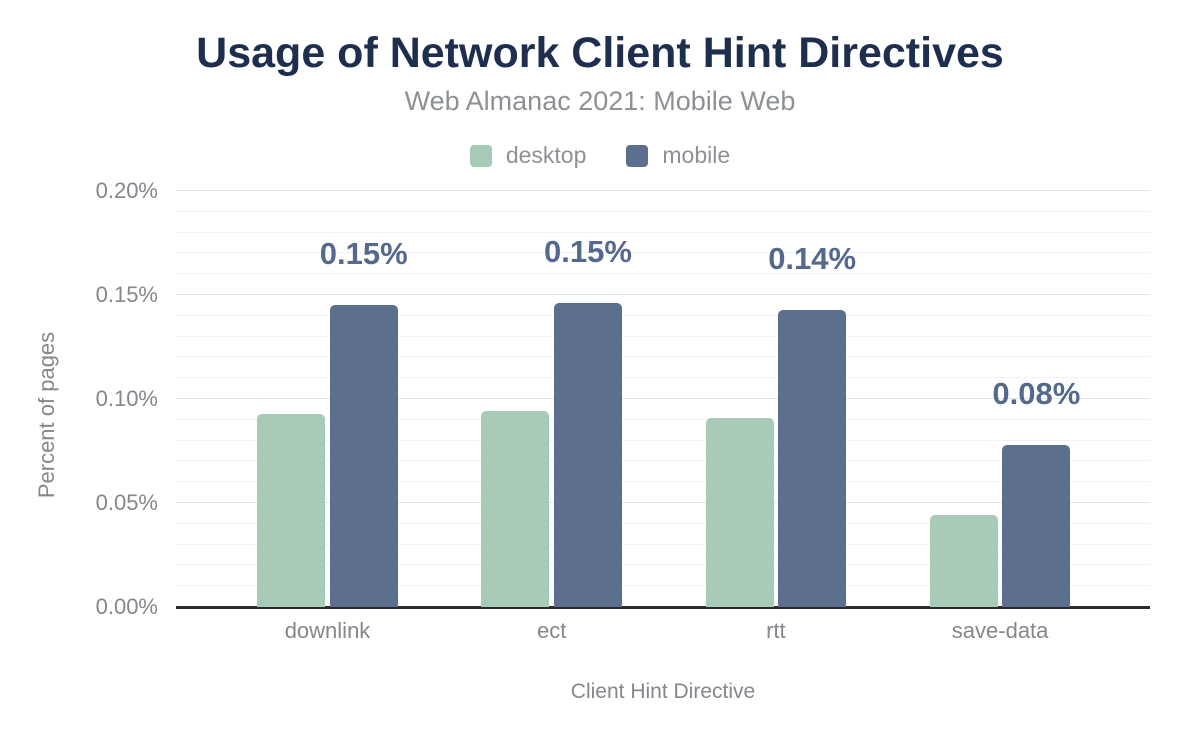 The height and width of the screenshot is (742, 1200). What do you see at coordinates (1000, 630) in the screenshot?
I see `x-tick-label: save-data` at bounding box center [1000, 630].